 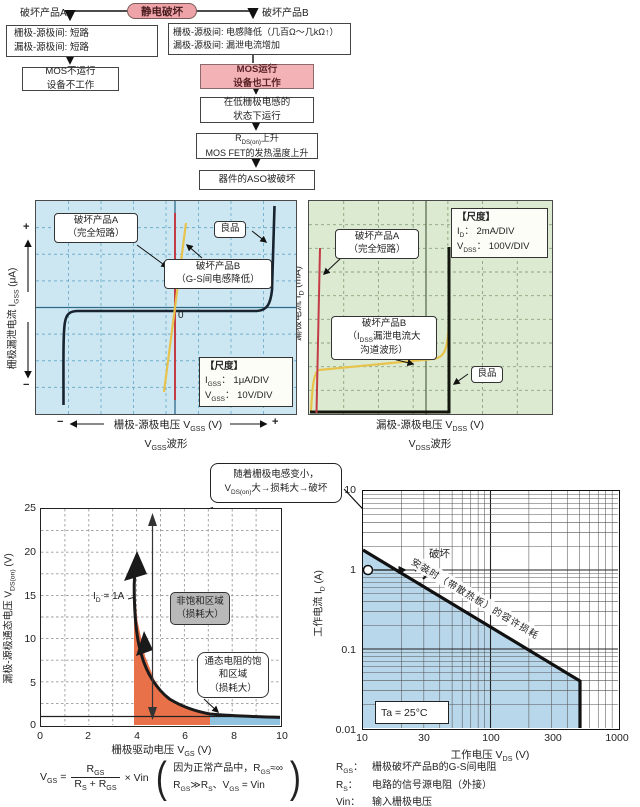 I want to click on dss-x-axis-label: 漏极-源极电压 VDSS (V), so click(x=430, y=426).